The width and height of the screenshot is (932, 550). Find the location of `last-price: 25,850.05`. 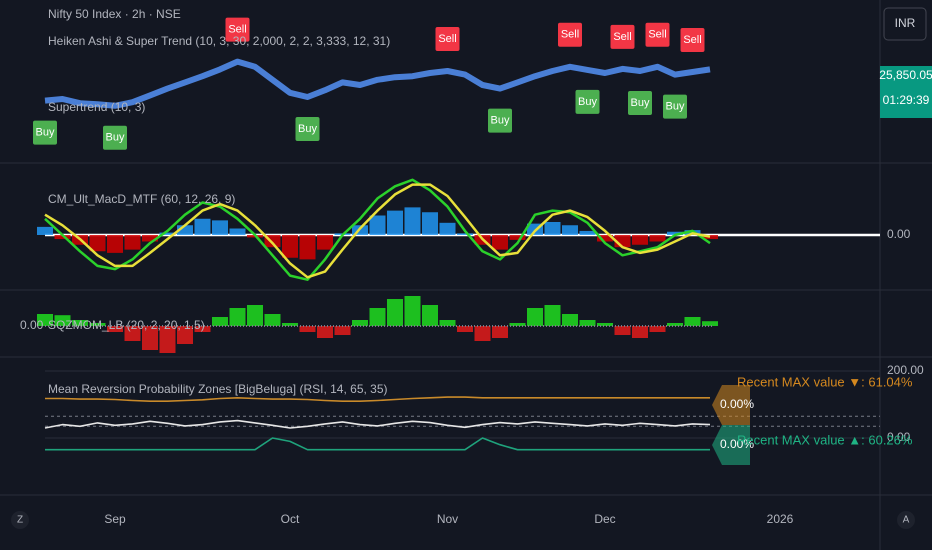

last-price: 25,850.05 is located at coordinates (905, 75).